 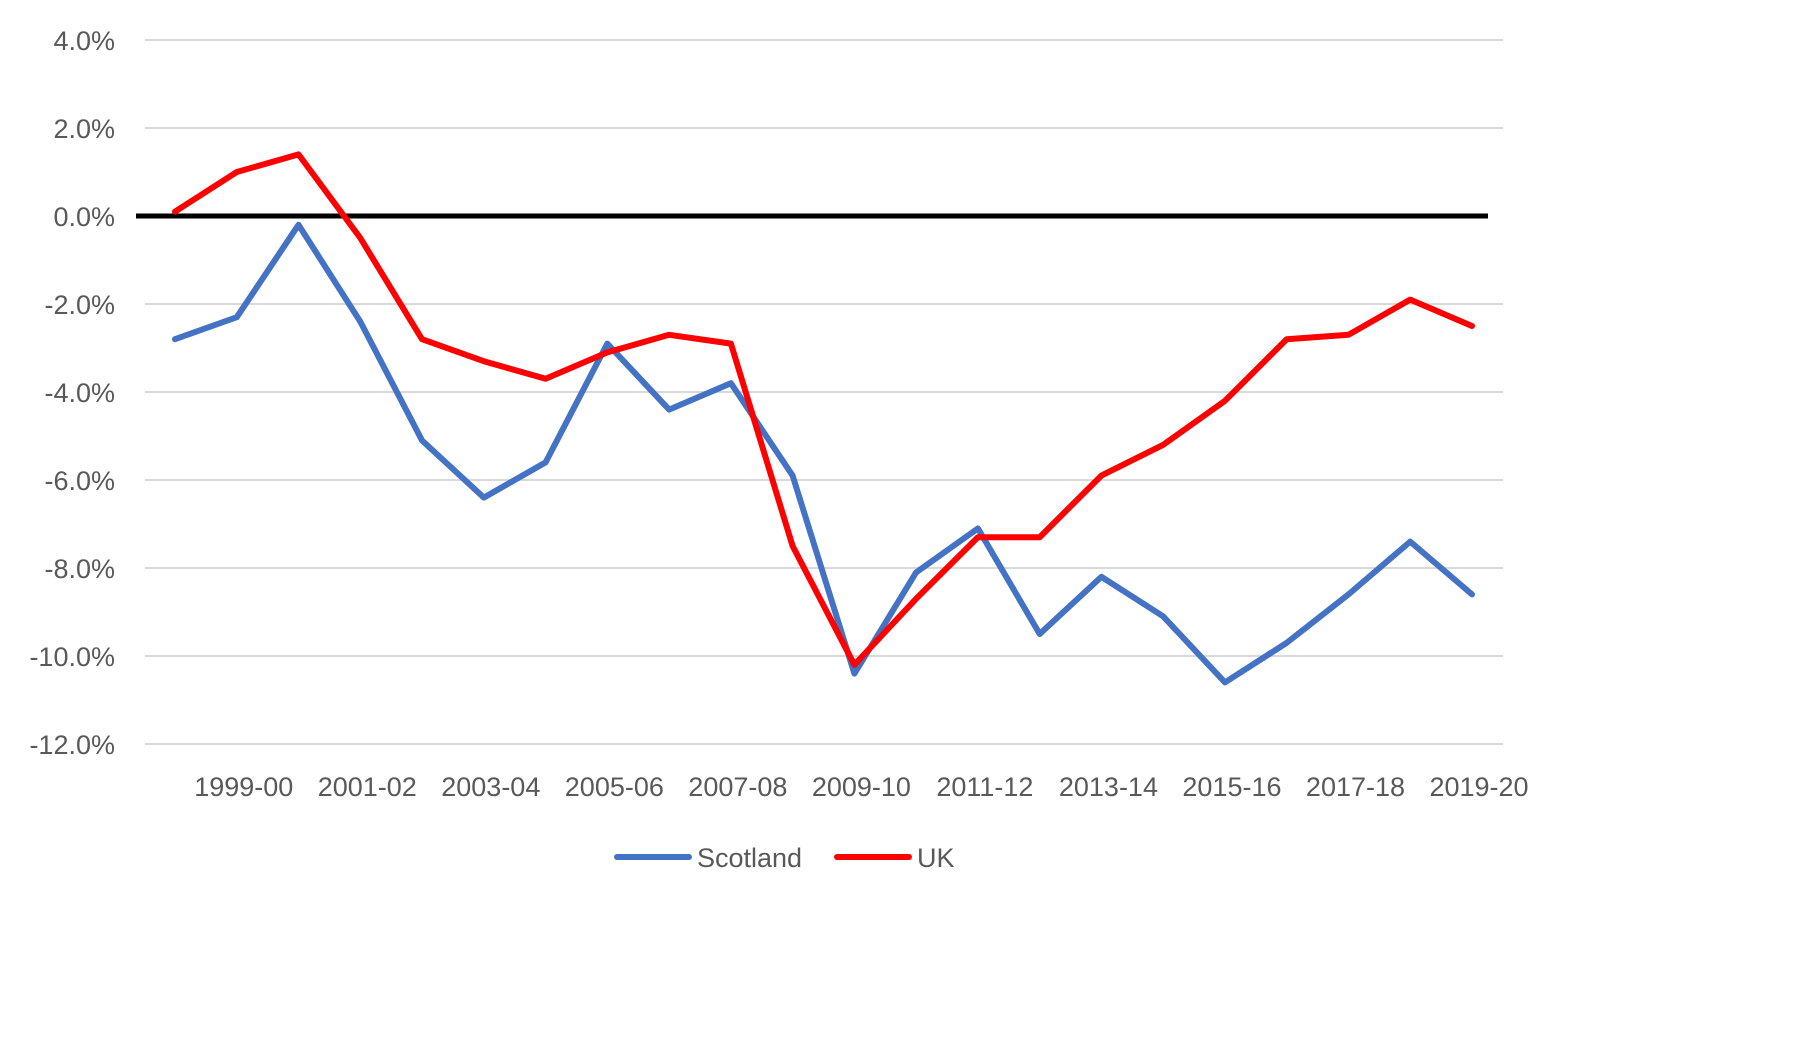 What do you see at coordinates (1355, 787) in the screenshot?
I see `x-tick-label: 2017-18` at bounding box center [1355, 787].